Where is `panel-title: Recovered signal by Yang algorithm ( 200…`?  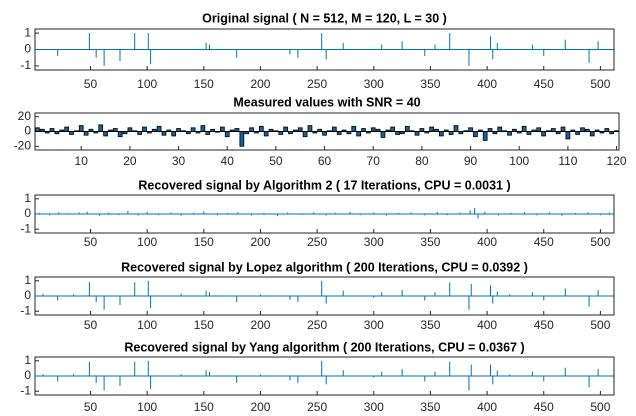 panel-title: Recovered signal by Yang algorithm ( 200… is located at coordinates (324, 347).